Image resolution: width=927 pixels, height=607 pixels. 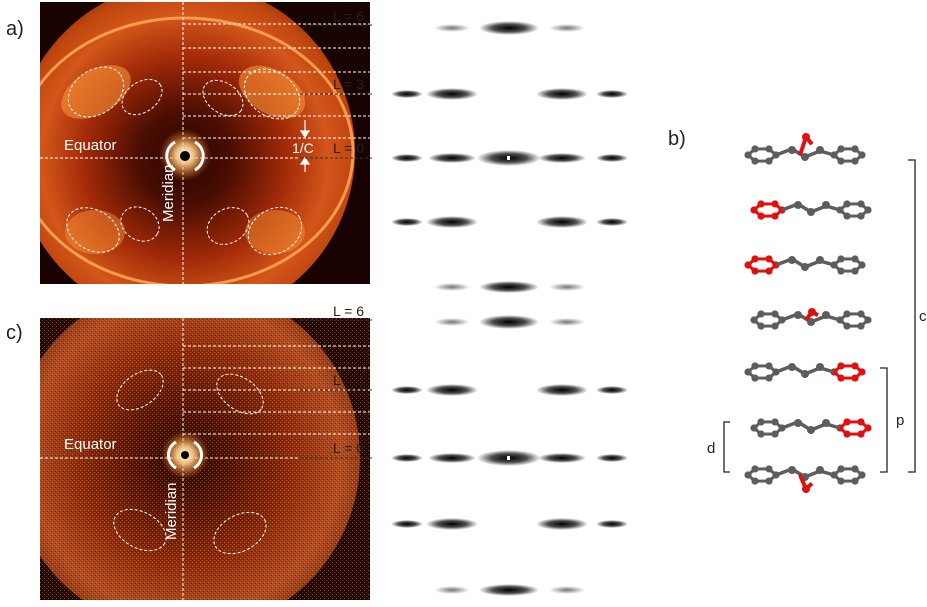 I want to click on layer-label-c-3: L = 3, so click(x=349, y=380).